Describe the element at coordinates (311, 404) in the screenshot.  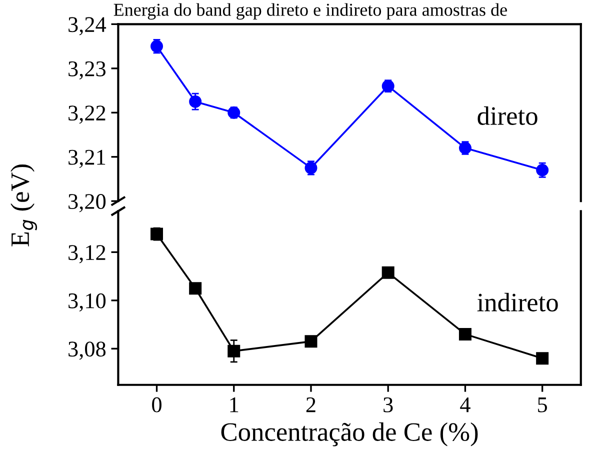
I see `x-tick-label: 2` at that location.